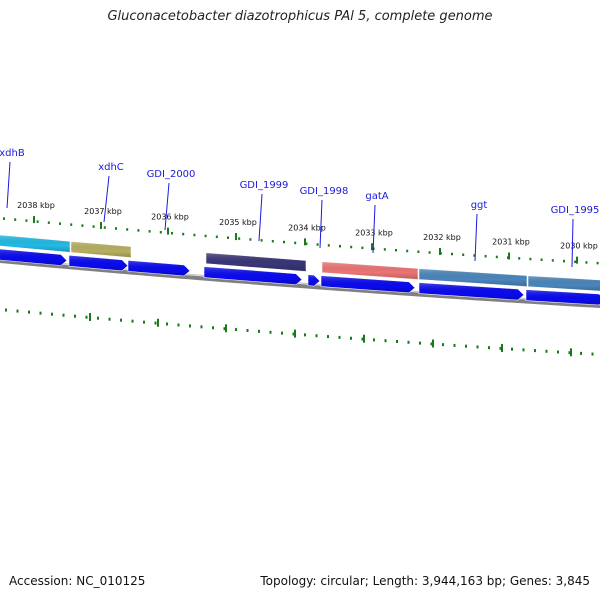  I want to click on scale-label: 2034 kbp, so click(307, 227).